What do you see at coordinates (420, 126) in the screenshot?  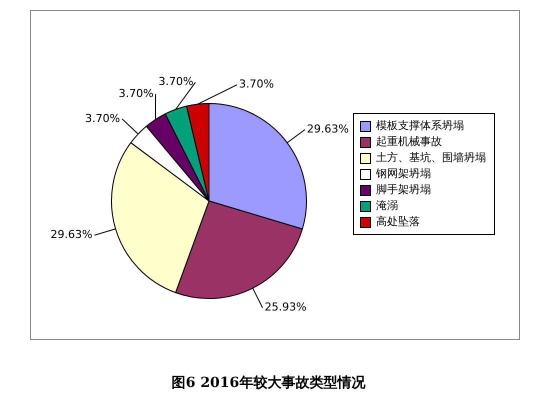 I see `legend-label: 模板支撑体系坍塌` at bounding box center [420, 126].